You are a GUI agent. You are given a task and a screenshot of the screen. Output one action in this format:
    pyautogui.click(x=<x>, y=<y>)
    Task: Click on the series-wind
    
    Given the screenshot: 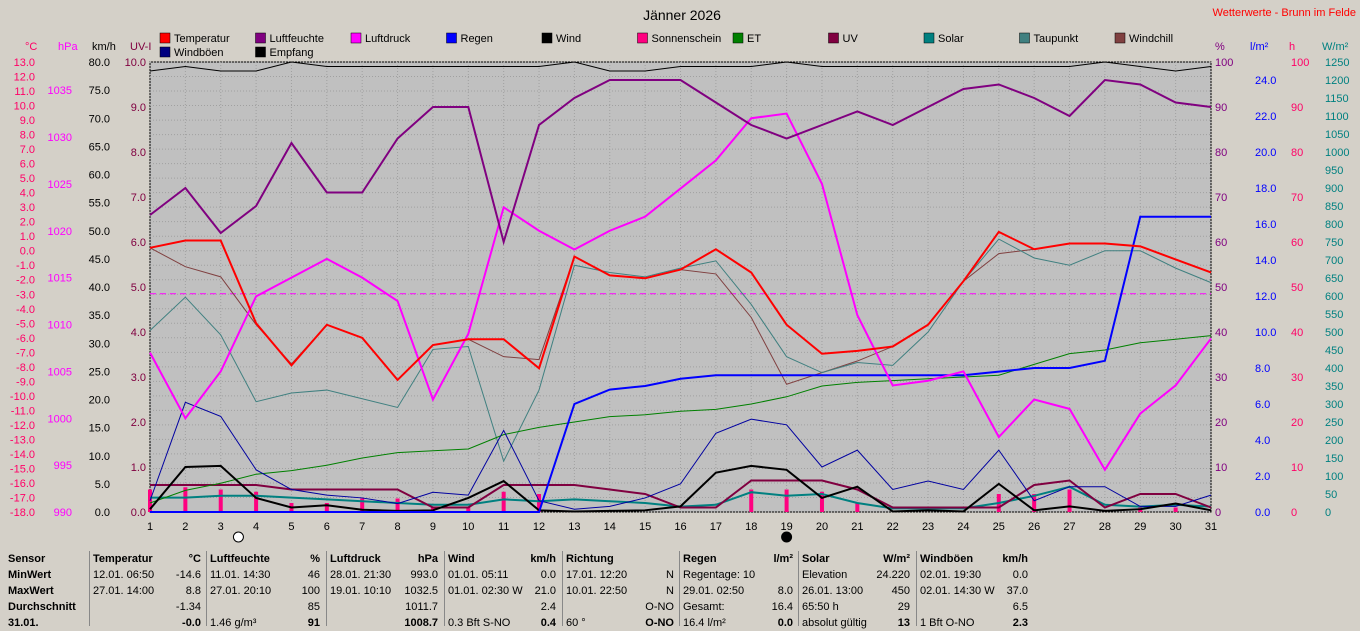 What is the action you would take?
    pyautogui.click(x=680, y=488)
    